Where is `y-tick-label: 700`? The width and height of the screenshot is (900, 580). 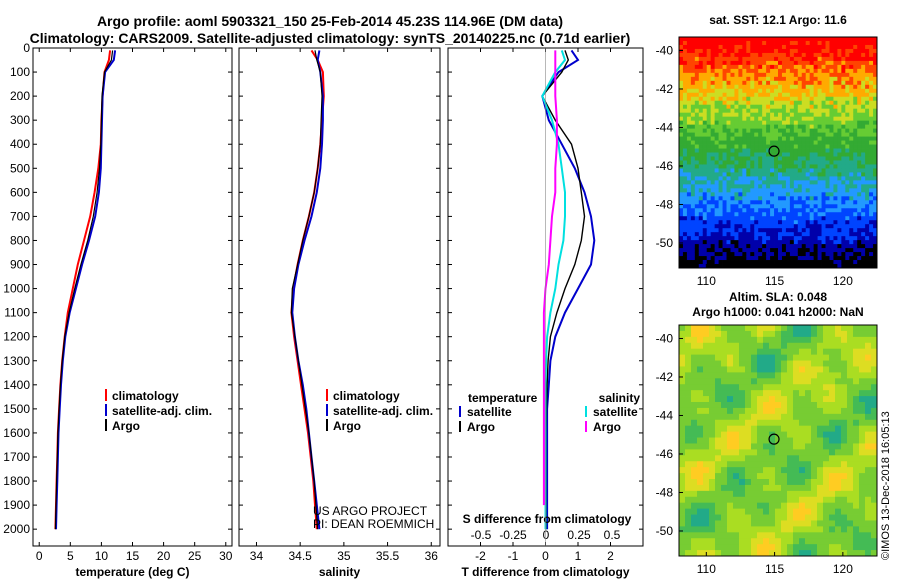 y-tick-label: 700 is located at coordinates (20, 216).